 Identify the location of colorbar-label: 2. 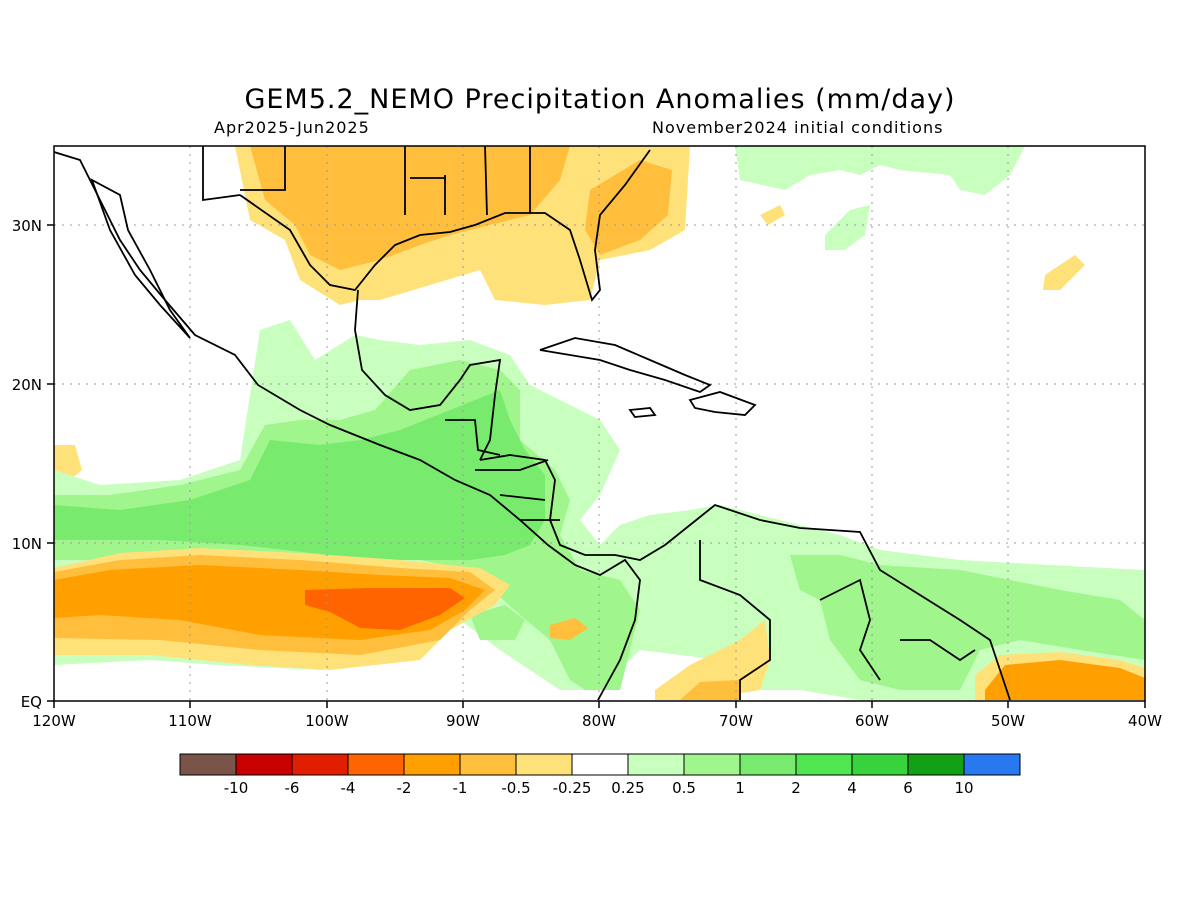
(796, 788).